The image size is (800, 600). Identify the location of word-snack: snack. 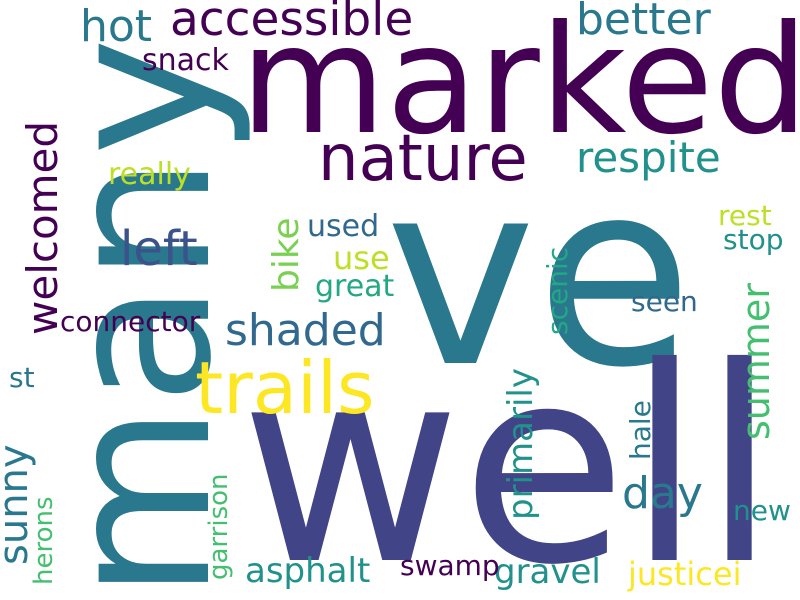
(185, 60).